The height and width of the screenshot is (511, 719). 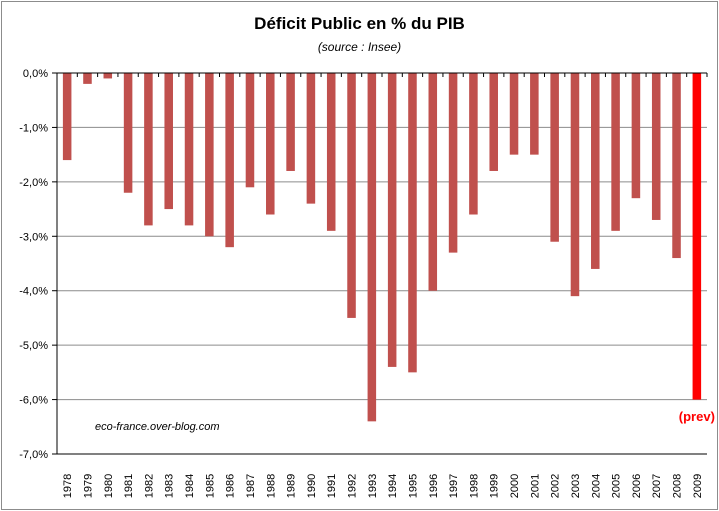 What do you see at coordinates (312, 486) in the screenshot?
I see `x-tick-label: 1990` at bounding box center [312, 486].